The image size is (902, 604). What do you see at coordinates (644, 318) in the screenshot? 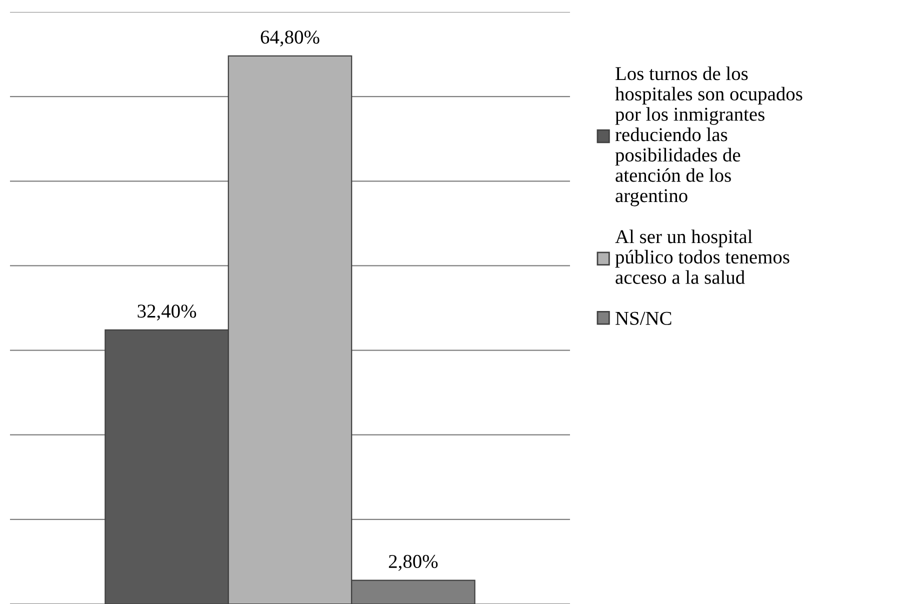
I see `legend-label: NS/NC` at bounding box center [644, 318].